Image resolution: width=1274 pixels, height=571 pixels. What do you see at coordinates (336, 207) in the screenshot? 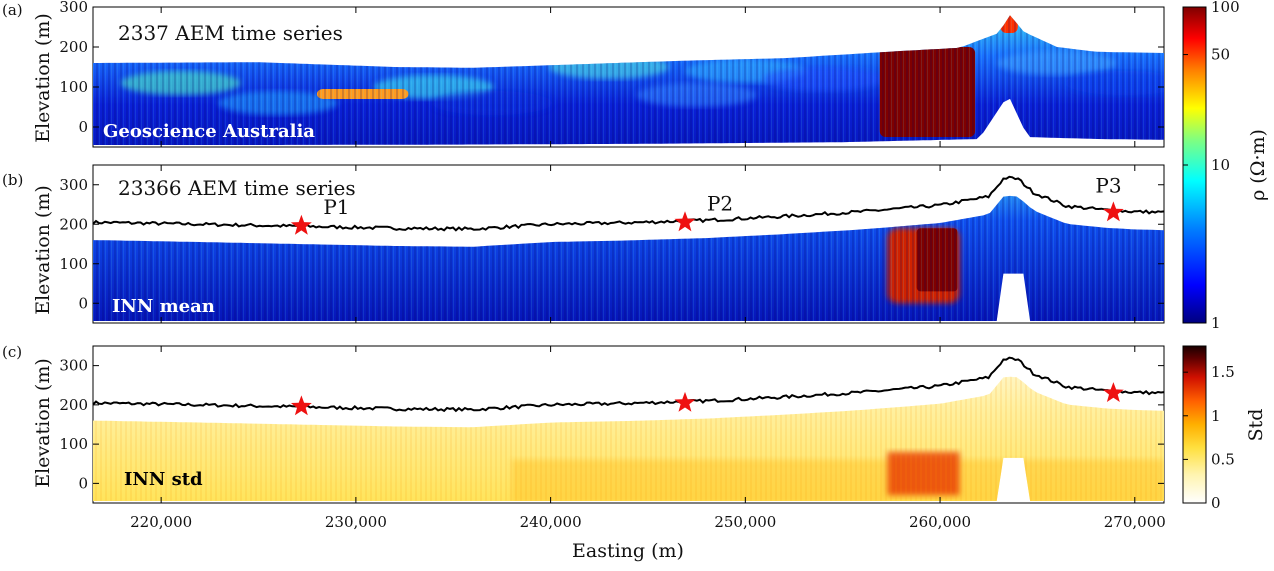
I see `panel-b-star-label: P1` at bounding box center [336, 207].